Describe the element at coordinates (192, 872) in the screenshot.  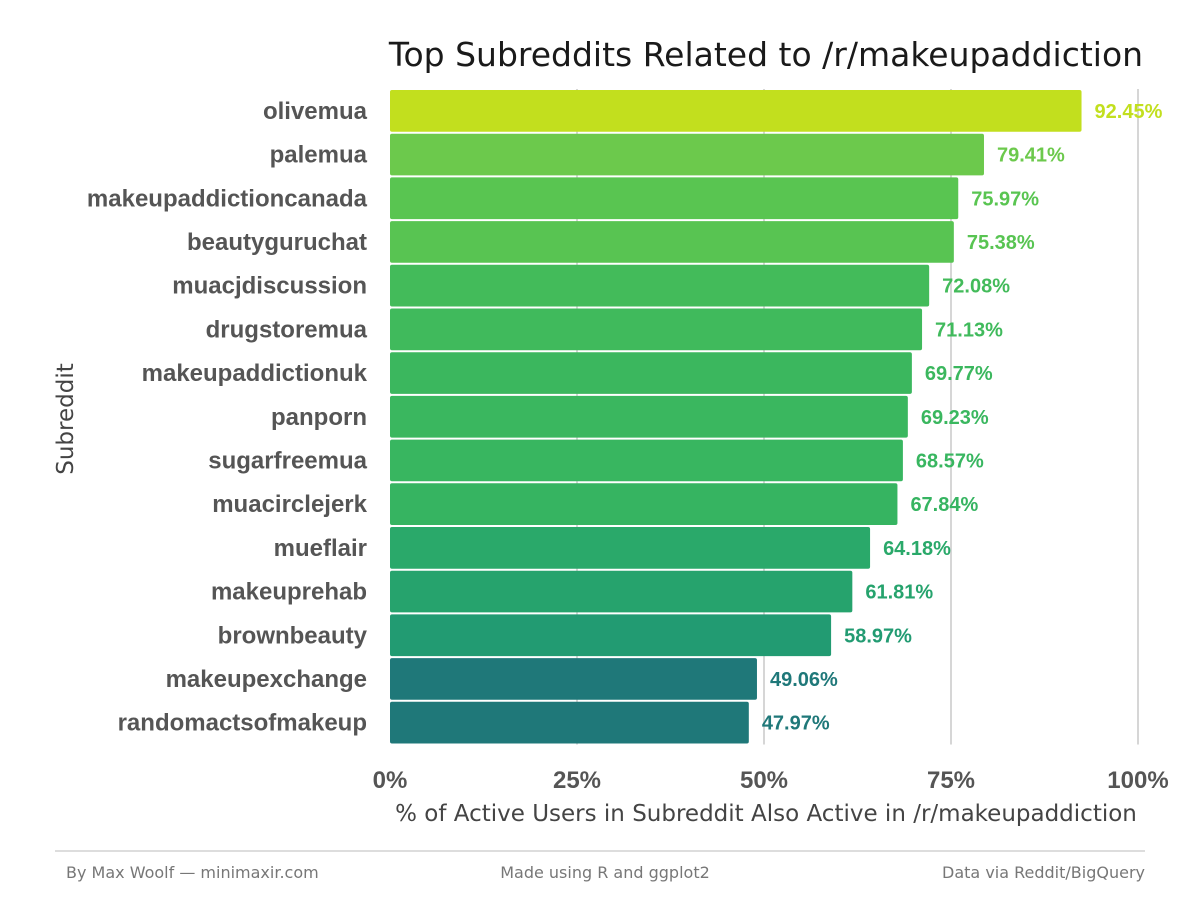
I see `footer-credit: By Max Woolf — minimaxir.com` at that location.